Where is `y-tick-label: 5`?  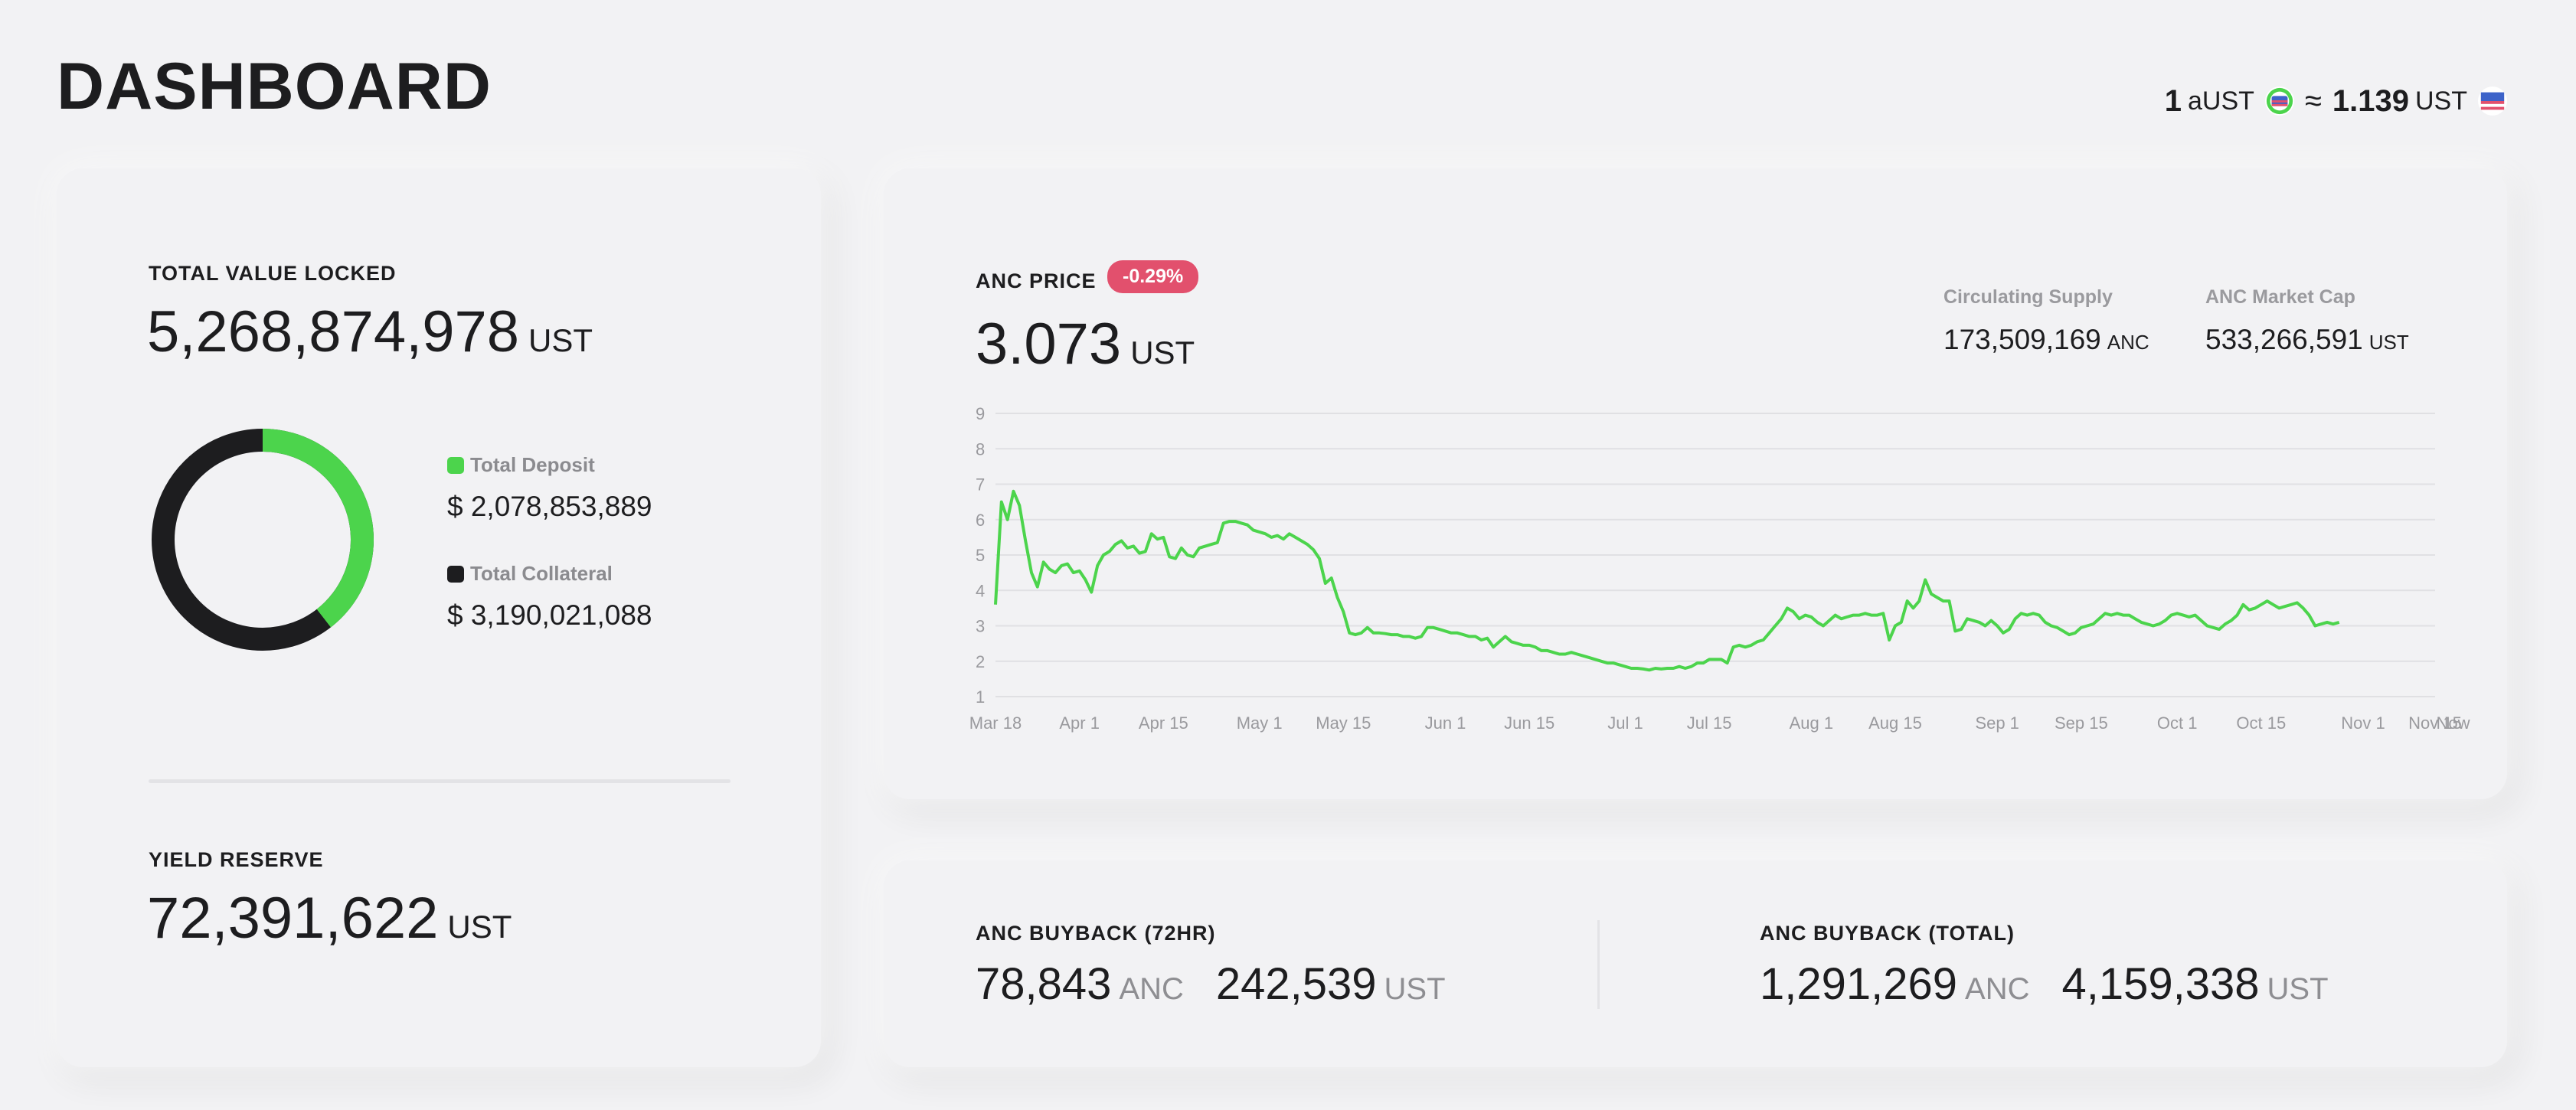
y-tick-label: 5 is located at coordinates (980, 555).